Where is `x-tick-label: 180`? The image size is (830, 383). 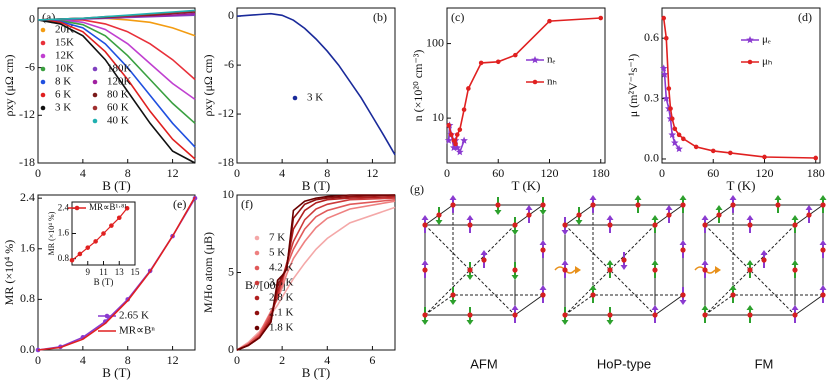 x-tick-label: 180 is located at coordinates (816, 173).